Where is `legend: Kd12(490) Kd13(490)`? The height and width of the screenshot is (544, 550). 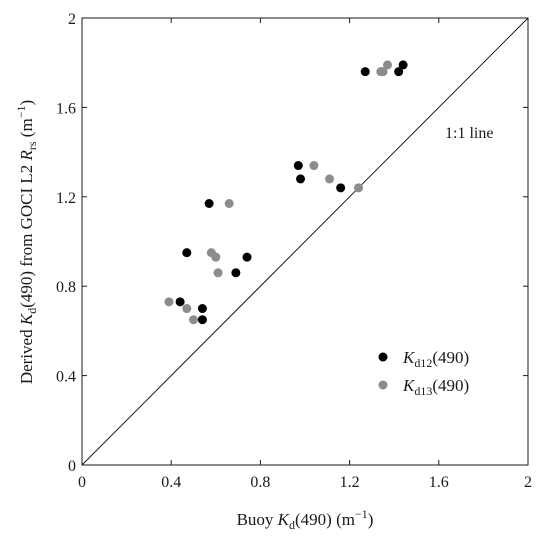 legend: Kd12(490) Kd13(490) is located at coordinates (423, 373).